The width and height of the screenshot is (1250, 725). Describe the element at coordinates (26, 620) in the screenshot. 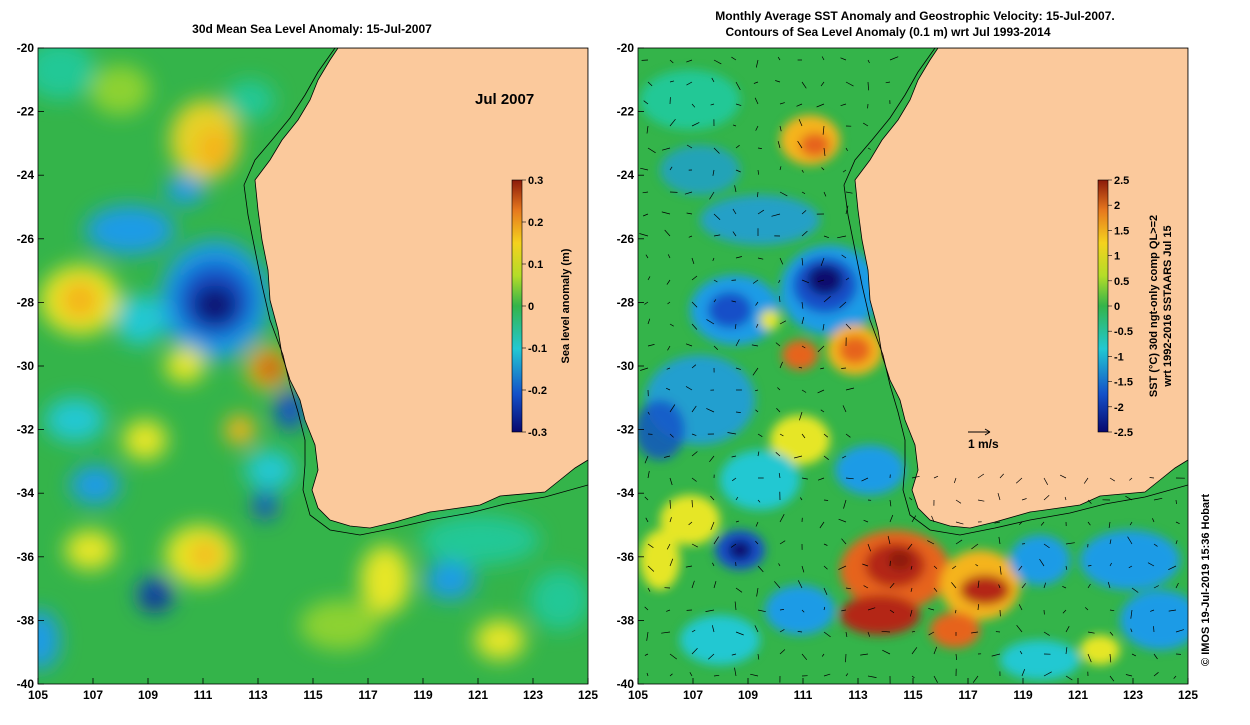

I see `left-y-tick-label: -38` at that location.